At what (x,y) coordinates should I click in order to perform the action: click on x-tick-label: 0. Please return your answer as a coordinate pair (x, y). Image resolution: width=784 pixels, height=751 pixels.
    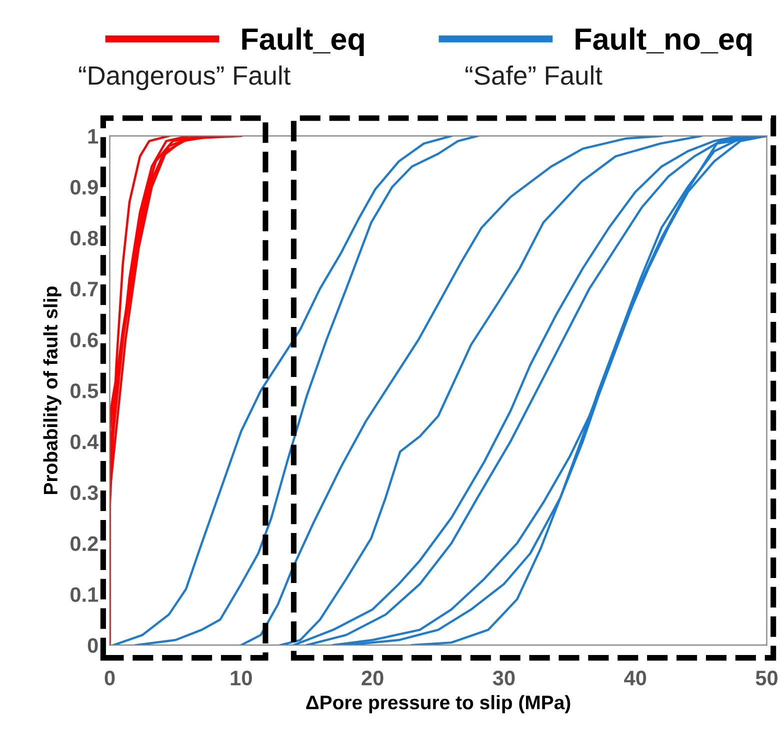
    Looking at the image, I should click on (109, 678).